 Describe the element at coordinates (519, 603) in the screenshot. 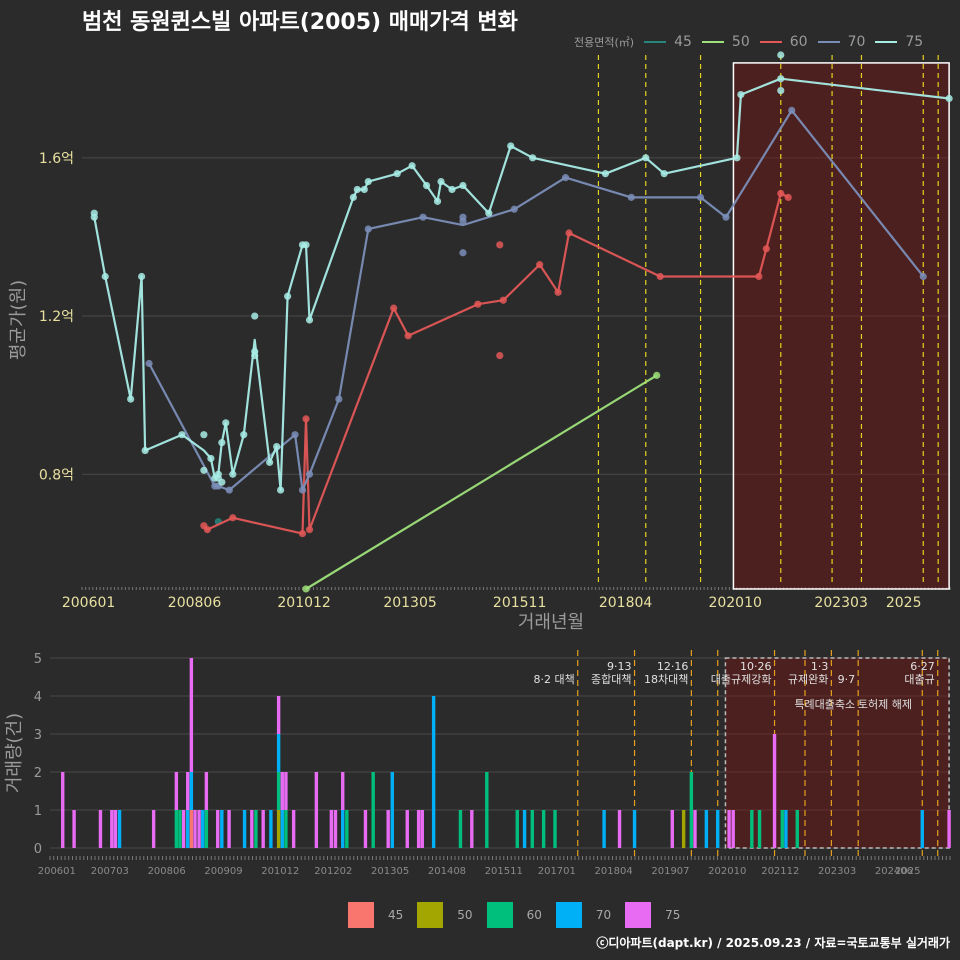

I see `price-x-tick-label-4: 201511` at that location.